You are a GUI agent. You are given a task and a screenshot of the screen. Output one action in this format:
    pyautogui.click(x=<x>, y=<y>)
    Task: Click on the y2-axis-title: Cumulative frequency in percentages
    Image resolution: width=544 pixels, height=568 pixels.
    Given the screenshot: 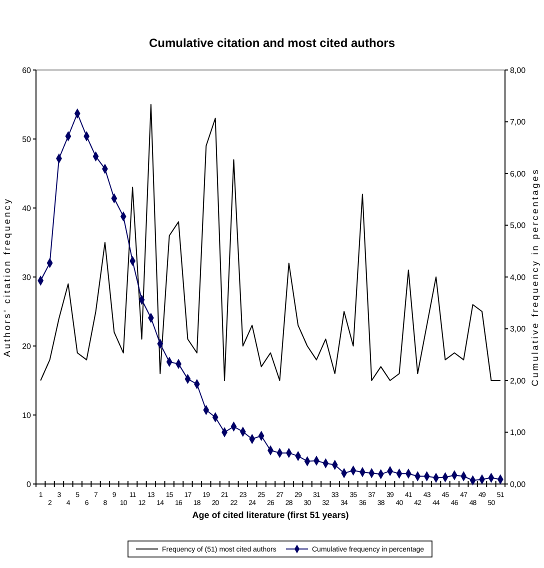 What is the action you would take?
    pyautogui.click(x=535, y=277)
    